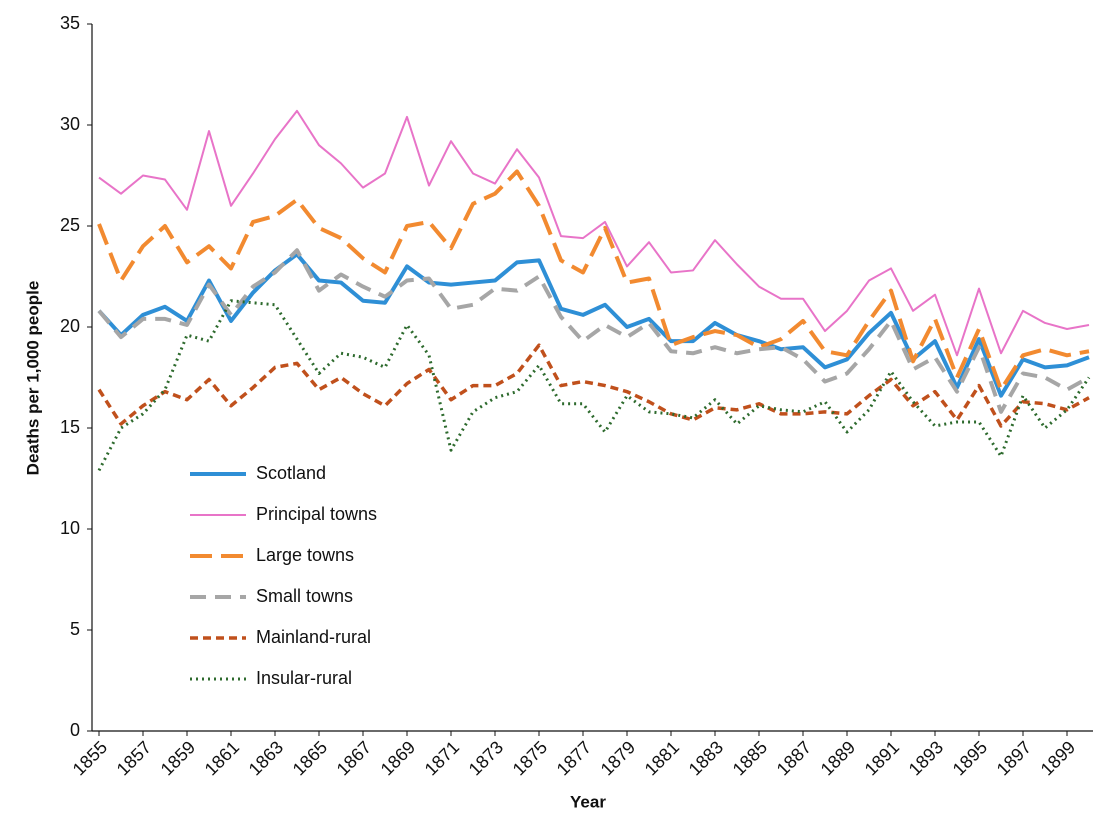  Describe the element at coordinates (313, 637) in the screenshot. I see `legend-label: Mainland-rural` at that location.